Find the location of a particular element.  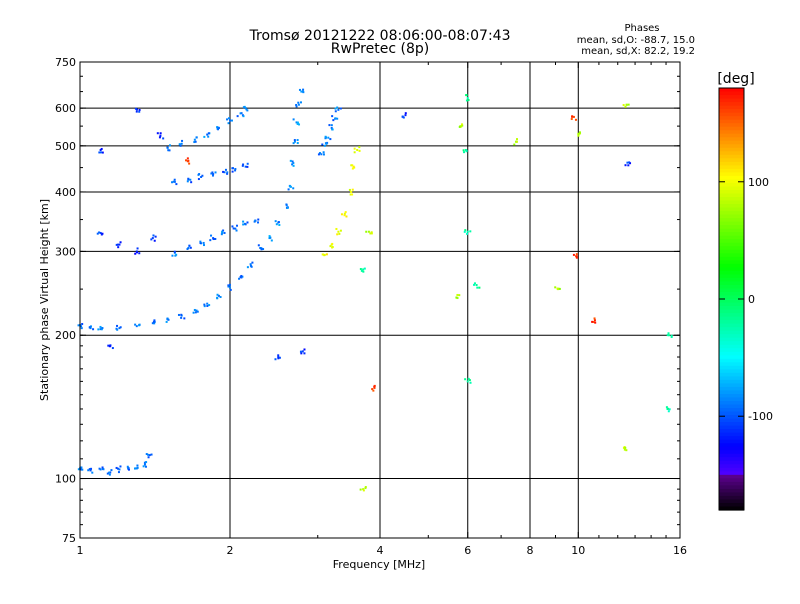

x-tick-label: 10 is located at coordinates (578, 550).